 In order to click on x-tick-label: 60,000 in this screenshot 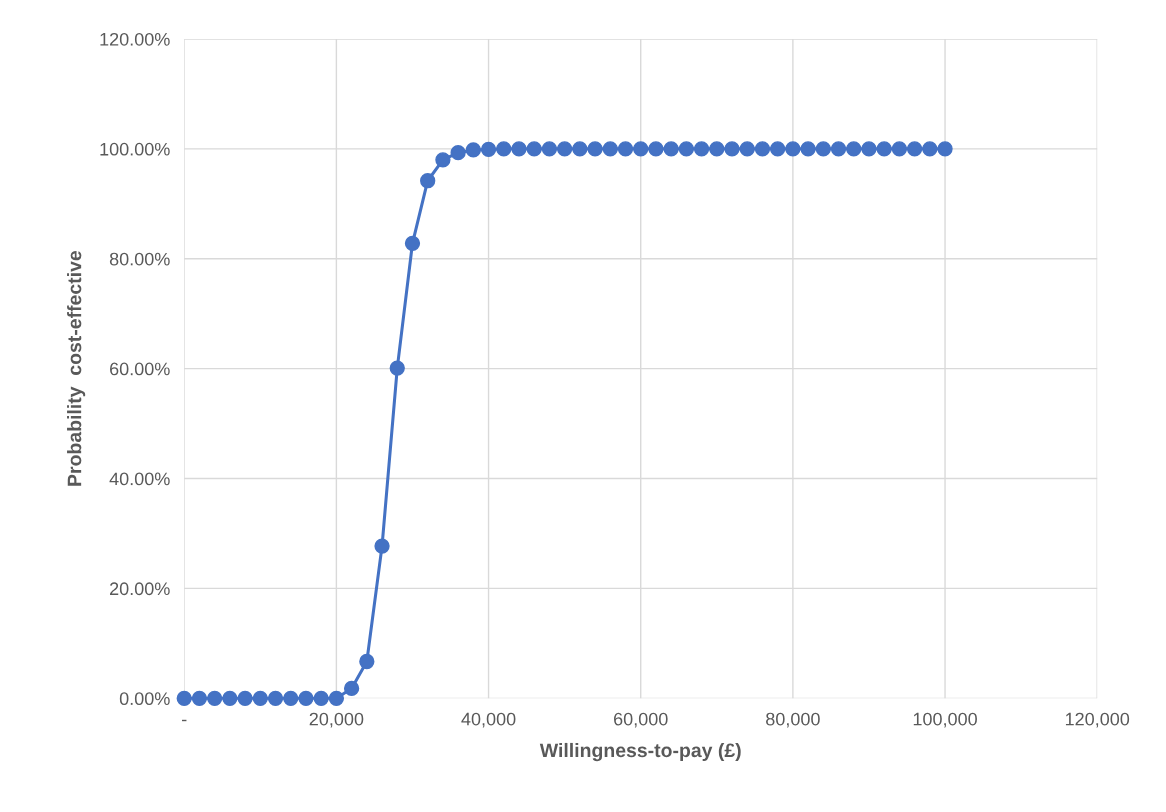, I will do `click(641, 720)`.